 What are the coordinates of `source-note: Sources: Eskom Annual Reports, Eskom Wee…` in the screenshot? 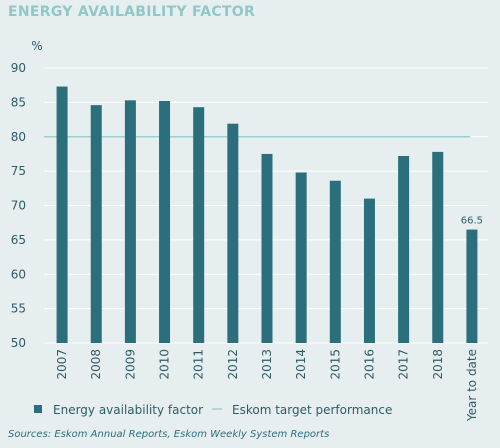 It's located at (169, 434).